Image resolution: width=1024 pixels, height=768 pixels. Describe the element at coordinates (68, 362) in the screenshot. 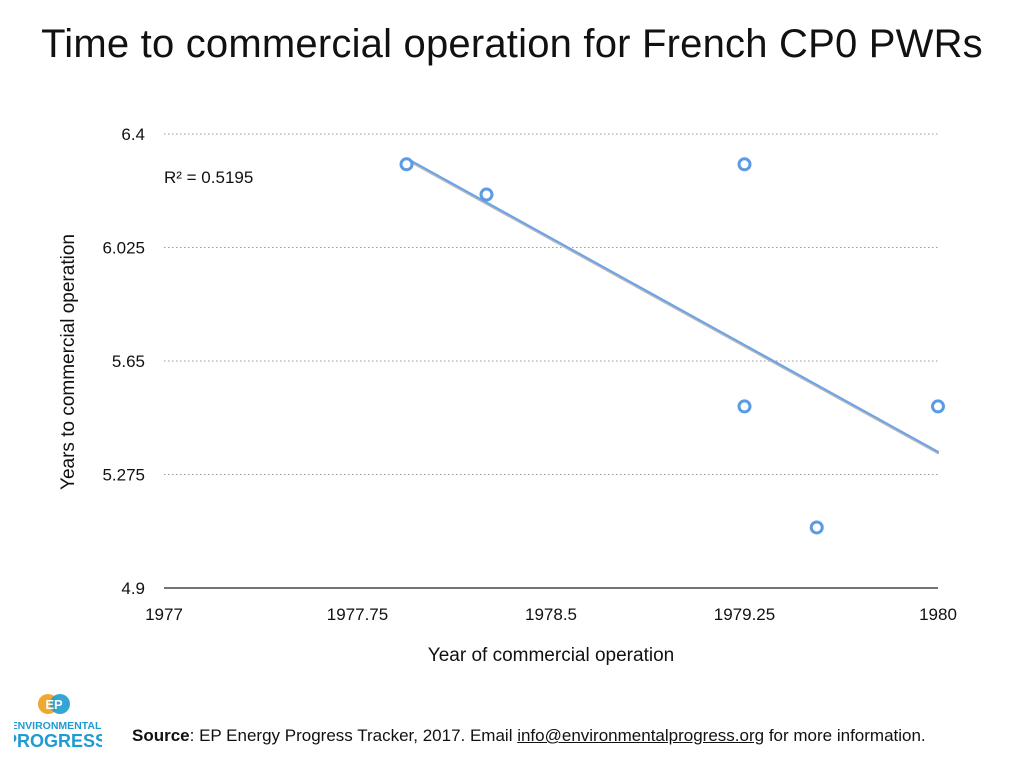

I see `y-axis-label: Years to commercial operation` at that location.